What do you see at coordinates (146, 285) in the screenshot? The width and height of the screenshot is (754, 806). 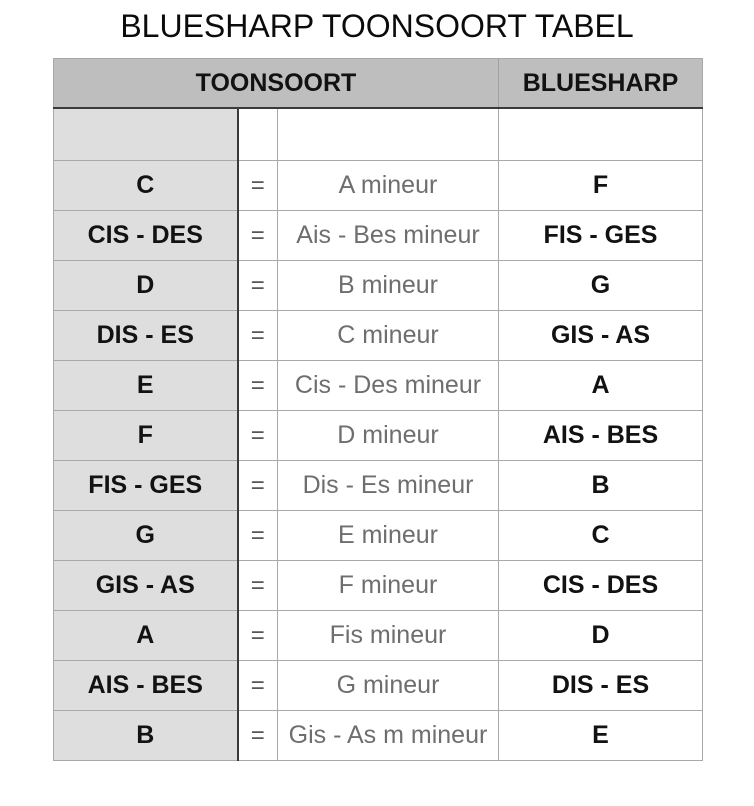 I see `key-cell: D` at bounding box center [146, 285].